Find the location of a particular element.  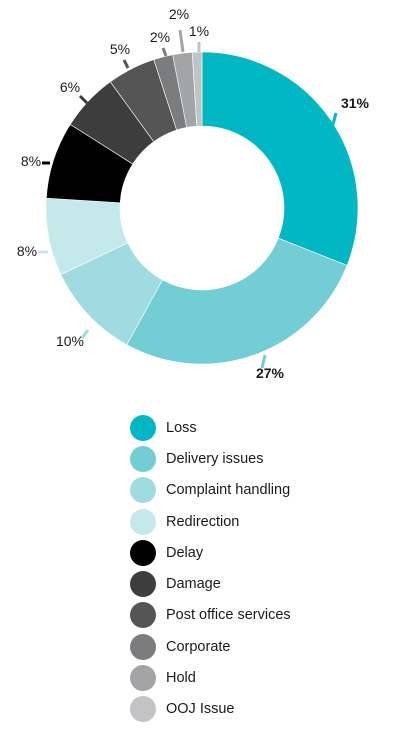

legend-label: Complaint handling is located at coordinates (228, 490).